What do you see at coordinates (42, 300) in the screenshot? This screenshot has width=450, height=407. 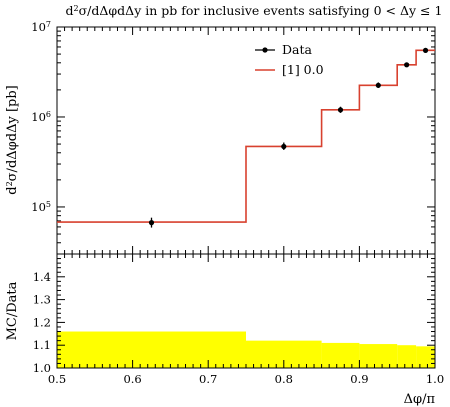 I see `ratio-y-tick-label: 1.3` at bounding box center [42, 300].